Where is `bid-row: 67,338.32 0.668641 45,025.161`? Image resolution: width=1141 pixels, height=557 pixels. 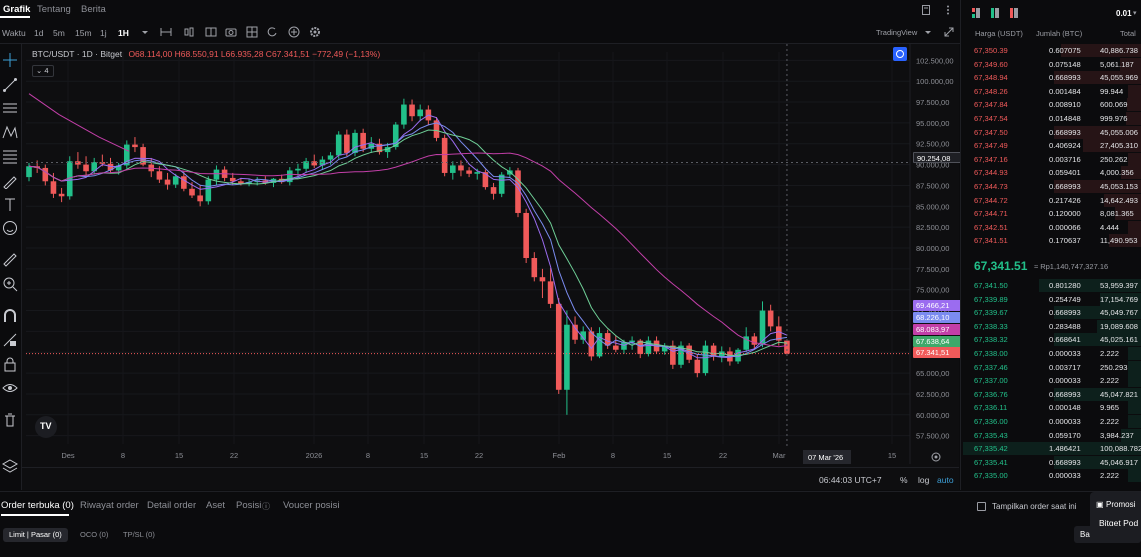
bid-row: 67,338.32 0.668641 45,025.161 is located at coordinates (1051, 340).